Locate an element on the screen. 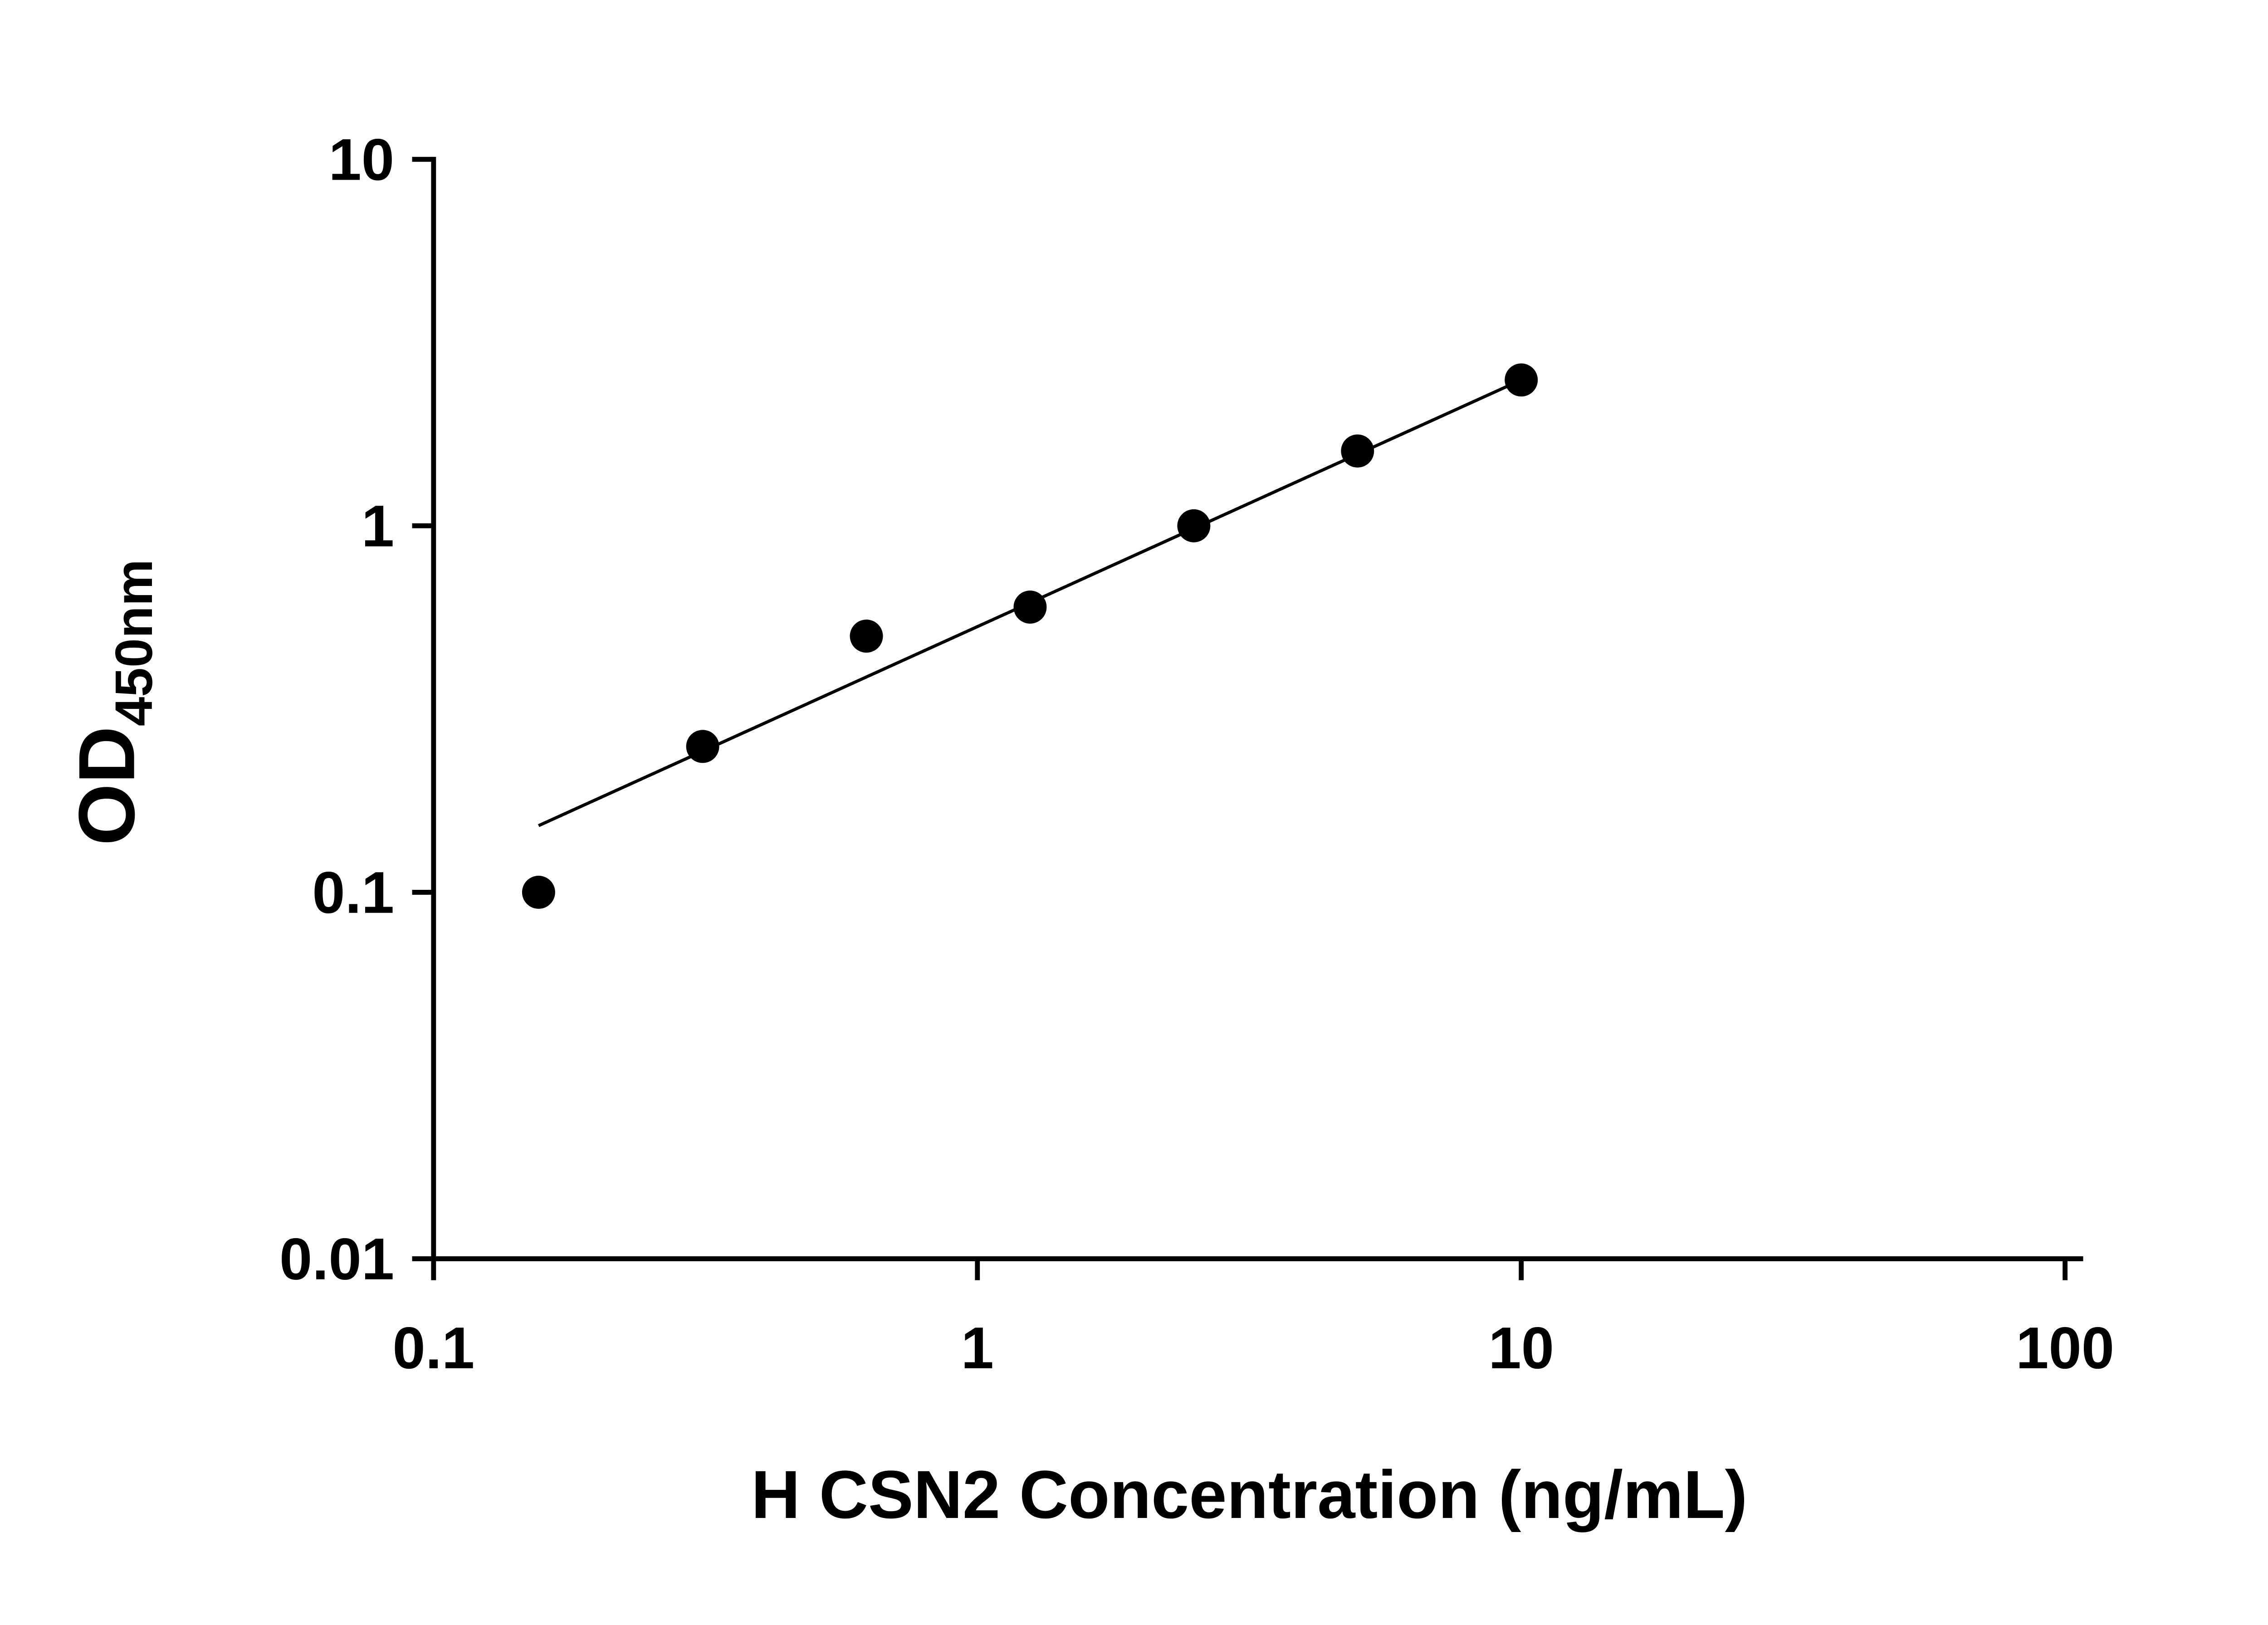  x-axis-title: H CSN2 Concentration (ng/mL) is located at coordinates (1250, 1494).